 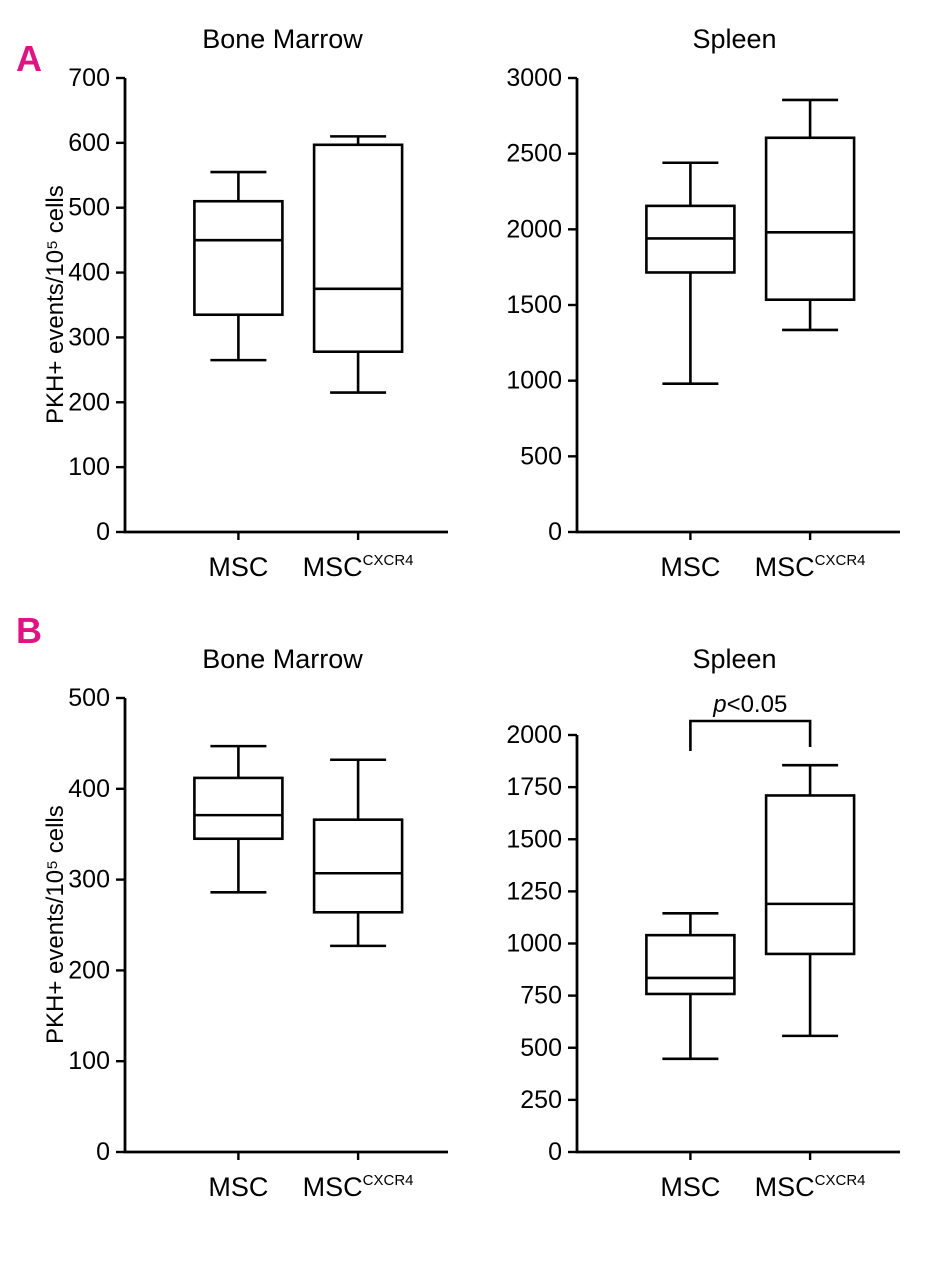 What do you see at coordinates (89, 78) in the screenshot?
I see `y-tick-label: 700` at bounding box center [89, 78].